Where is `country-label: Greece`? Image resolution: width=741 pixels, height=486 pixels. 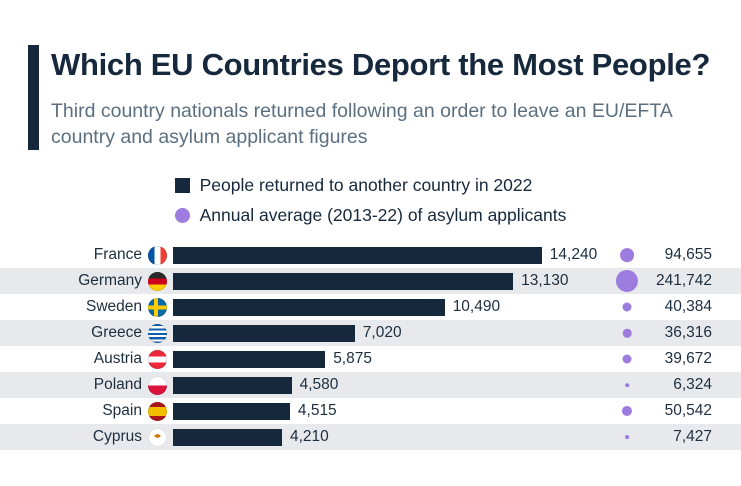 country-label: Greece is located at coordinates (116, 333).